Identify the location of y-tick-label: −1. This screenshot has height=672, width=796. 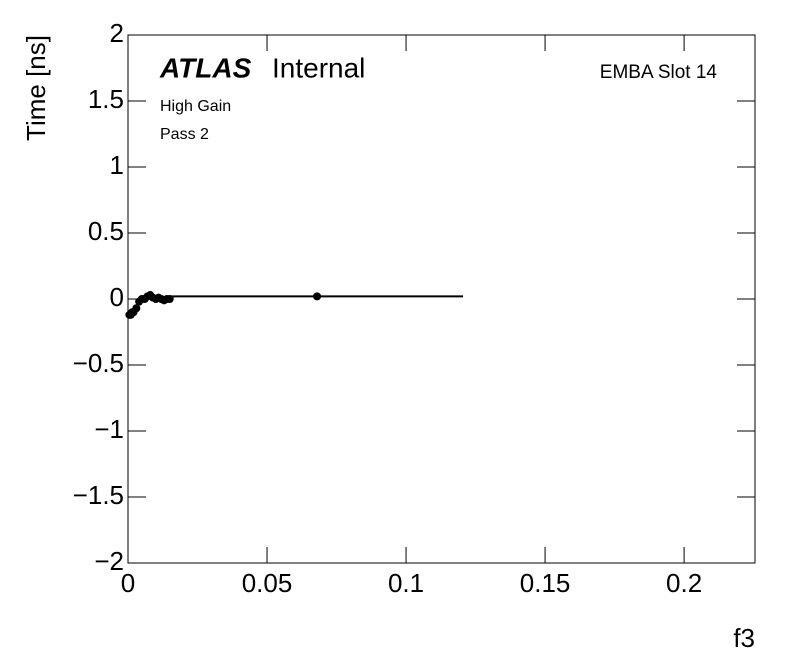
(109, 429).